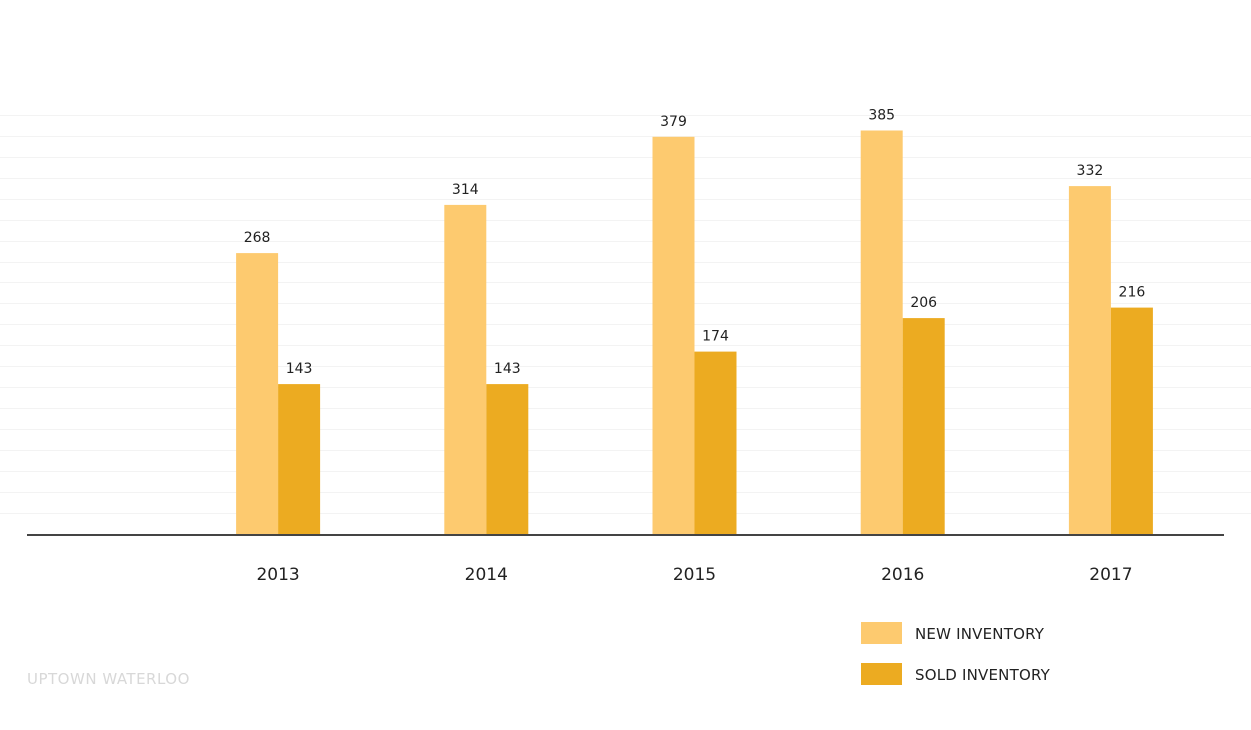  What do you see at coordinates (1090, 171) in the screenshot?
I see `data-label-new-inventory-2017: 332` at bounding box center [1090, 171].